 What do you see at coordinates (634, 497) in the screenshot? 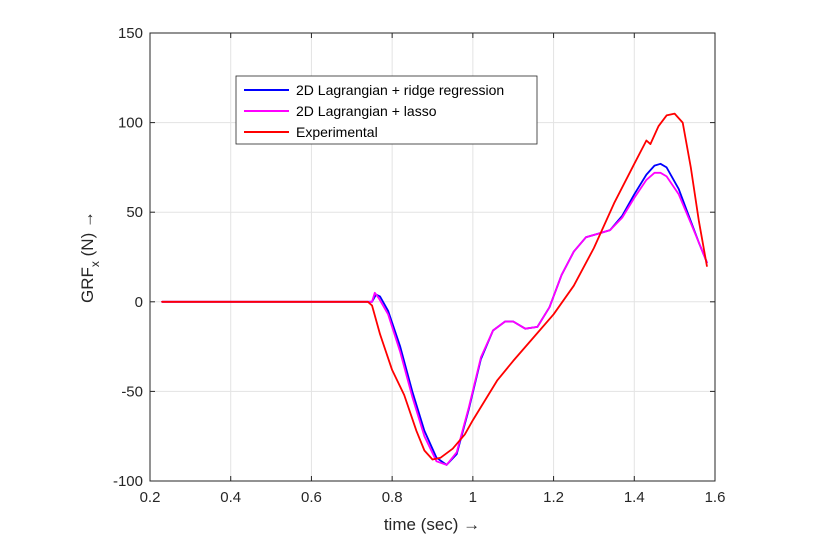
I see `x-tick-label: 1.4` at bounding box center [634, 497].